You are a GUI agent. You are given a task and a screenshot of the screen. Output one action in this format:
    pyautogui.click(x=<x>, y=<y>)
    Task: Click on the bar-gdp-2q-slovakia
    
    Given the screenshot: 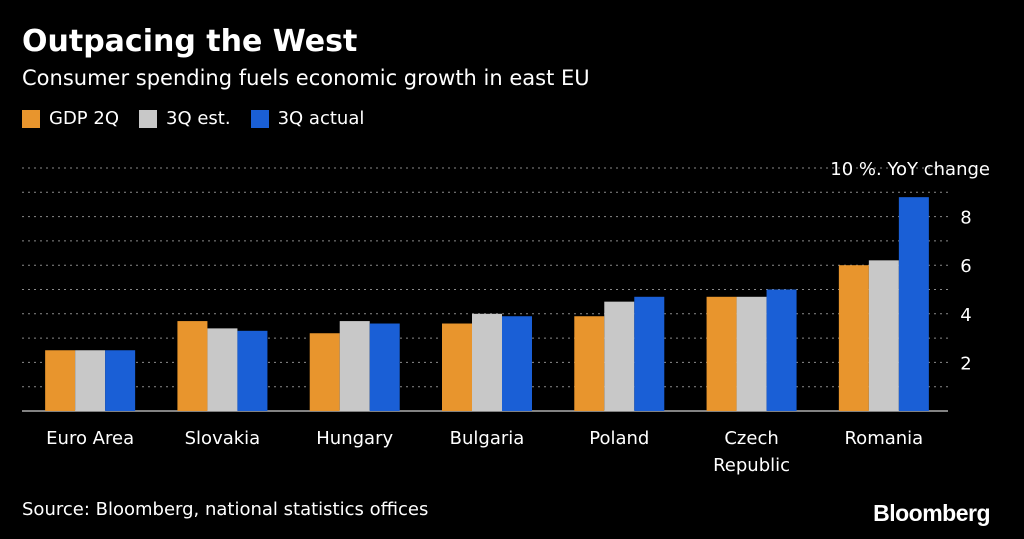 What is the action you would take?
    pyautogui.click(x=192, y=366)
    